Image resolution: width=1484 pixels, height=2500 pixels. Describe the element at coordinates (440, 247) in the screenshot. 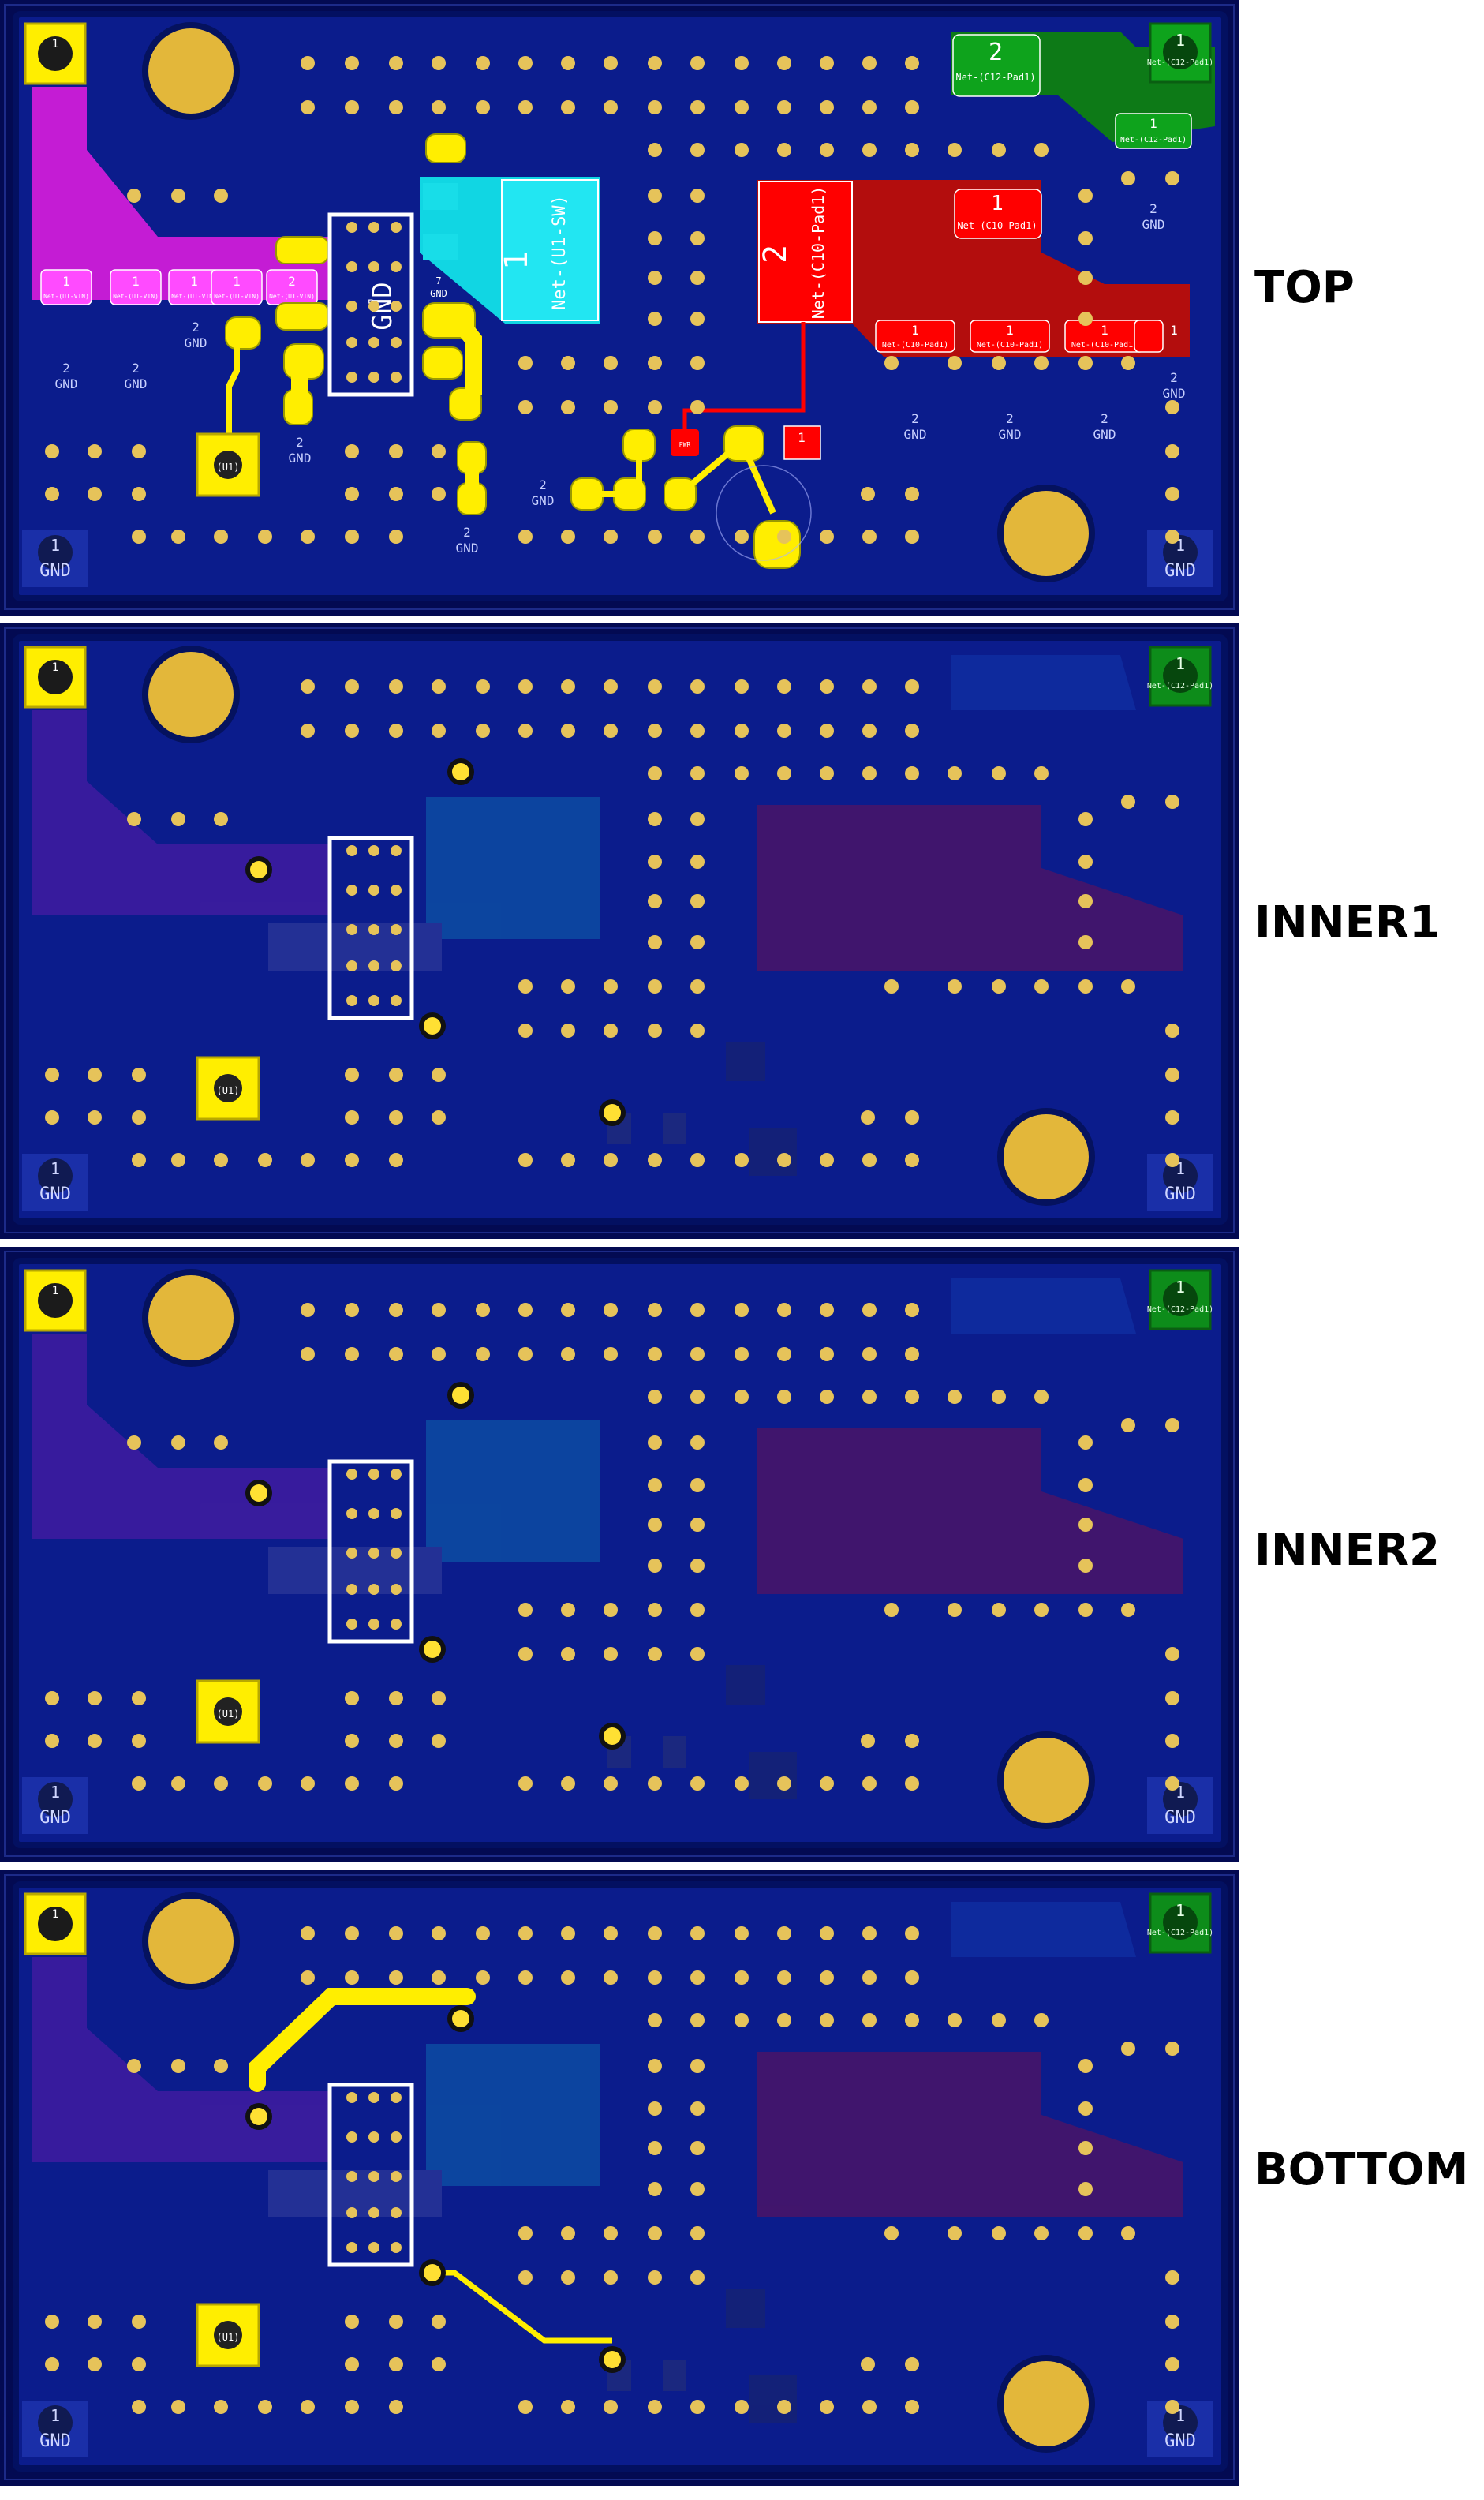

I see `sw-pad` at that location.